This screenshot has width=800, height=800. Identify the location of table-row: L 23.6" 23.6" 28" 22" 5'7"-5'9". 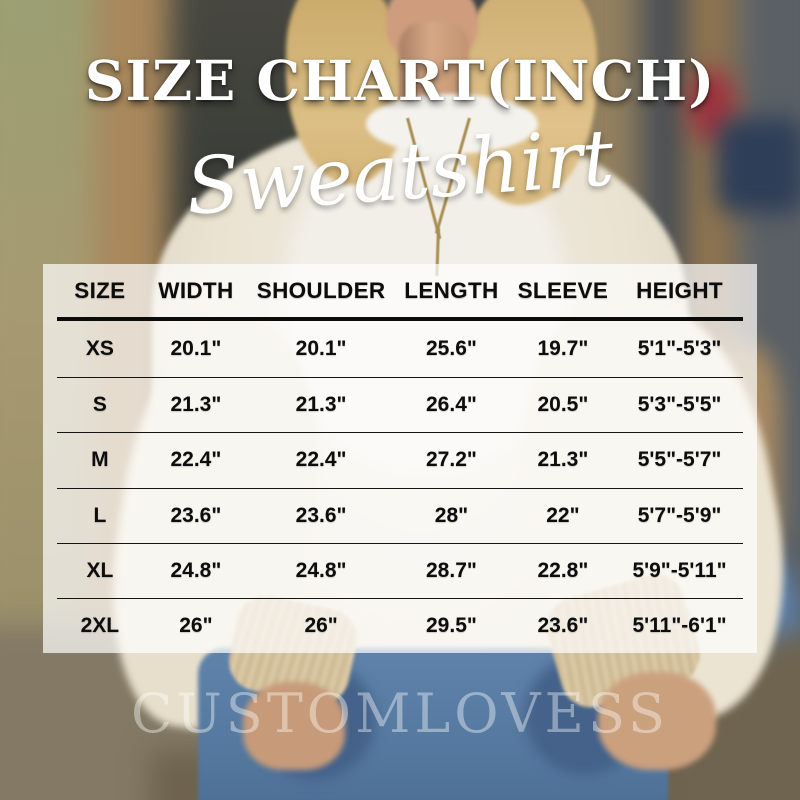
(400, 516).